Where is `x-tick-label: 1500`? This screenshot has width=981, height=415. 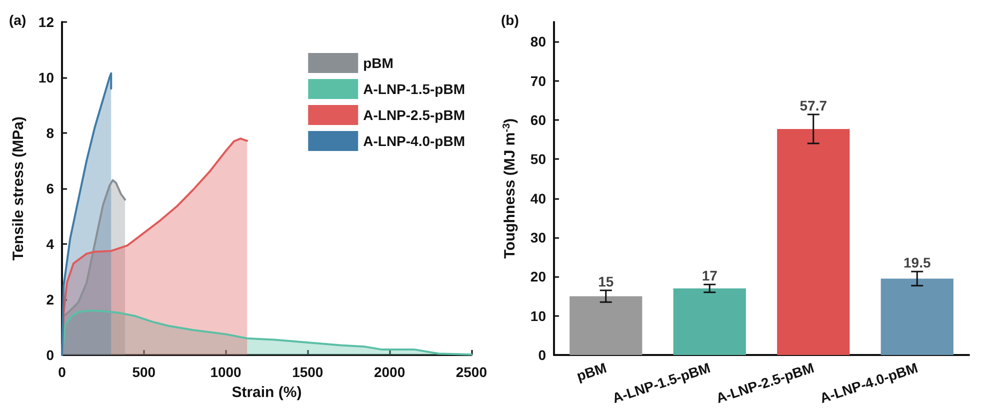
x-tick-label: 1500 is located at coordinates (308, 372).